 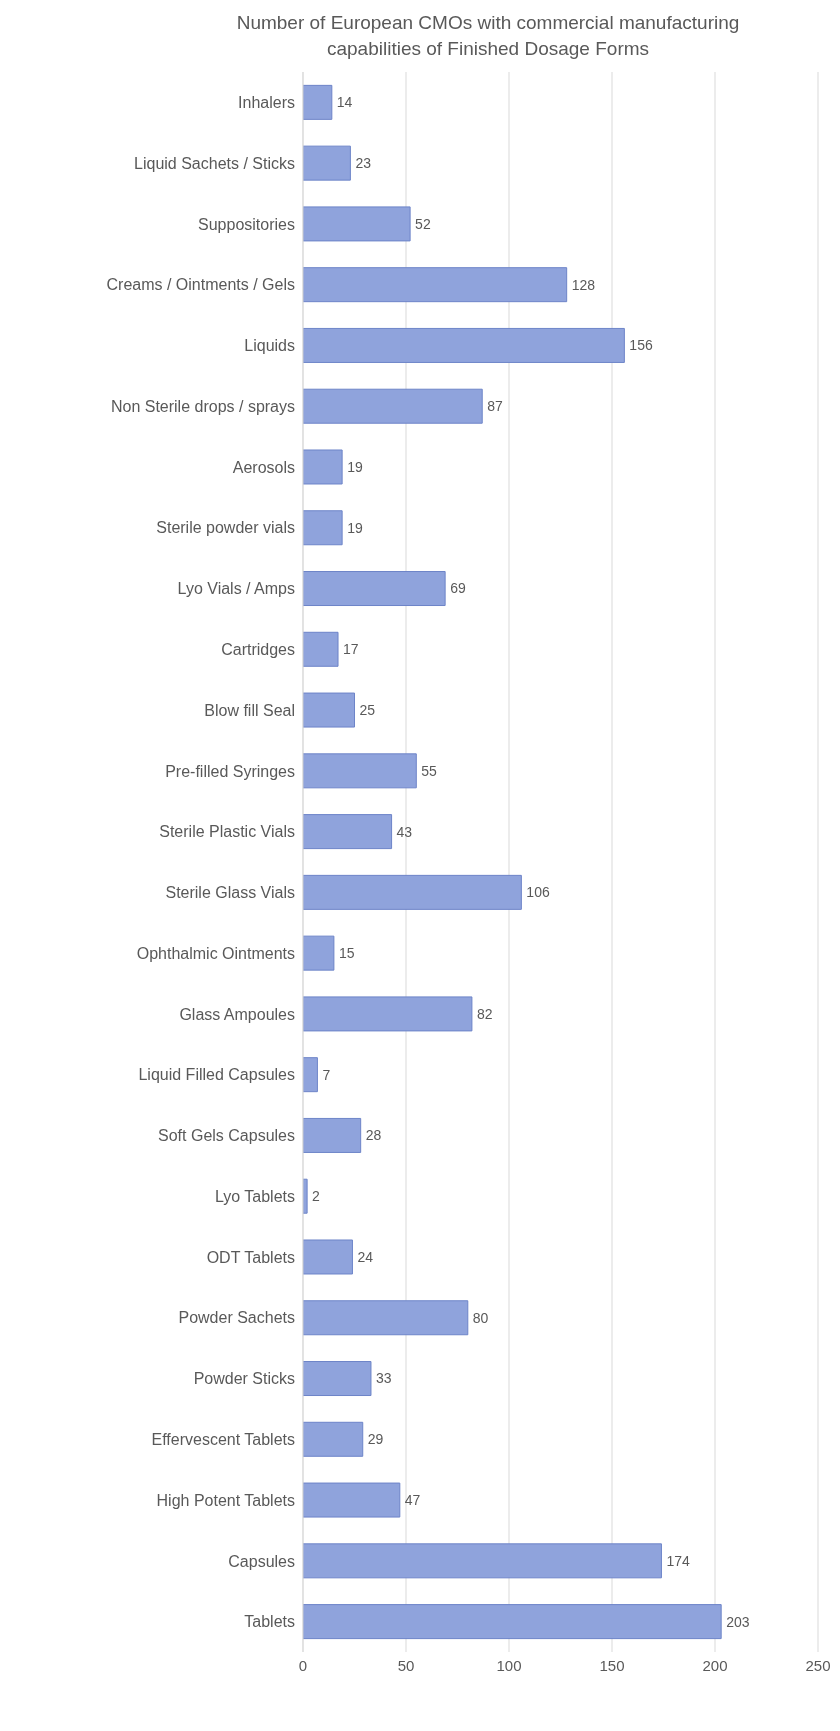 What do you see at coordinates (236, 1318) in the screenshot?
I see `y-tick-label: Powder Sachets` at bounding box center [236, 1318].